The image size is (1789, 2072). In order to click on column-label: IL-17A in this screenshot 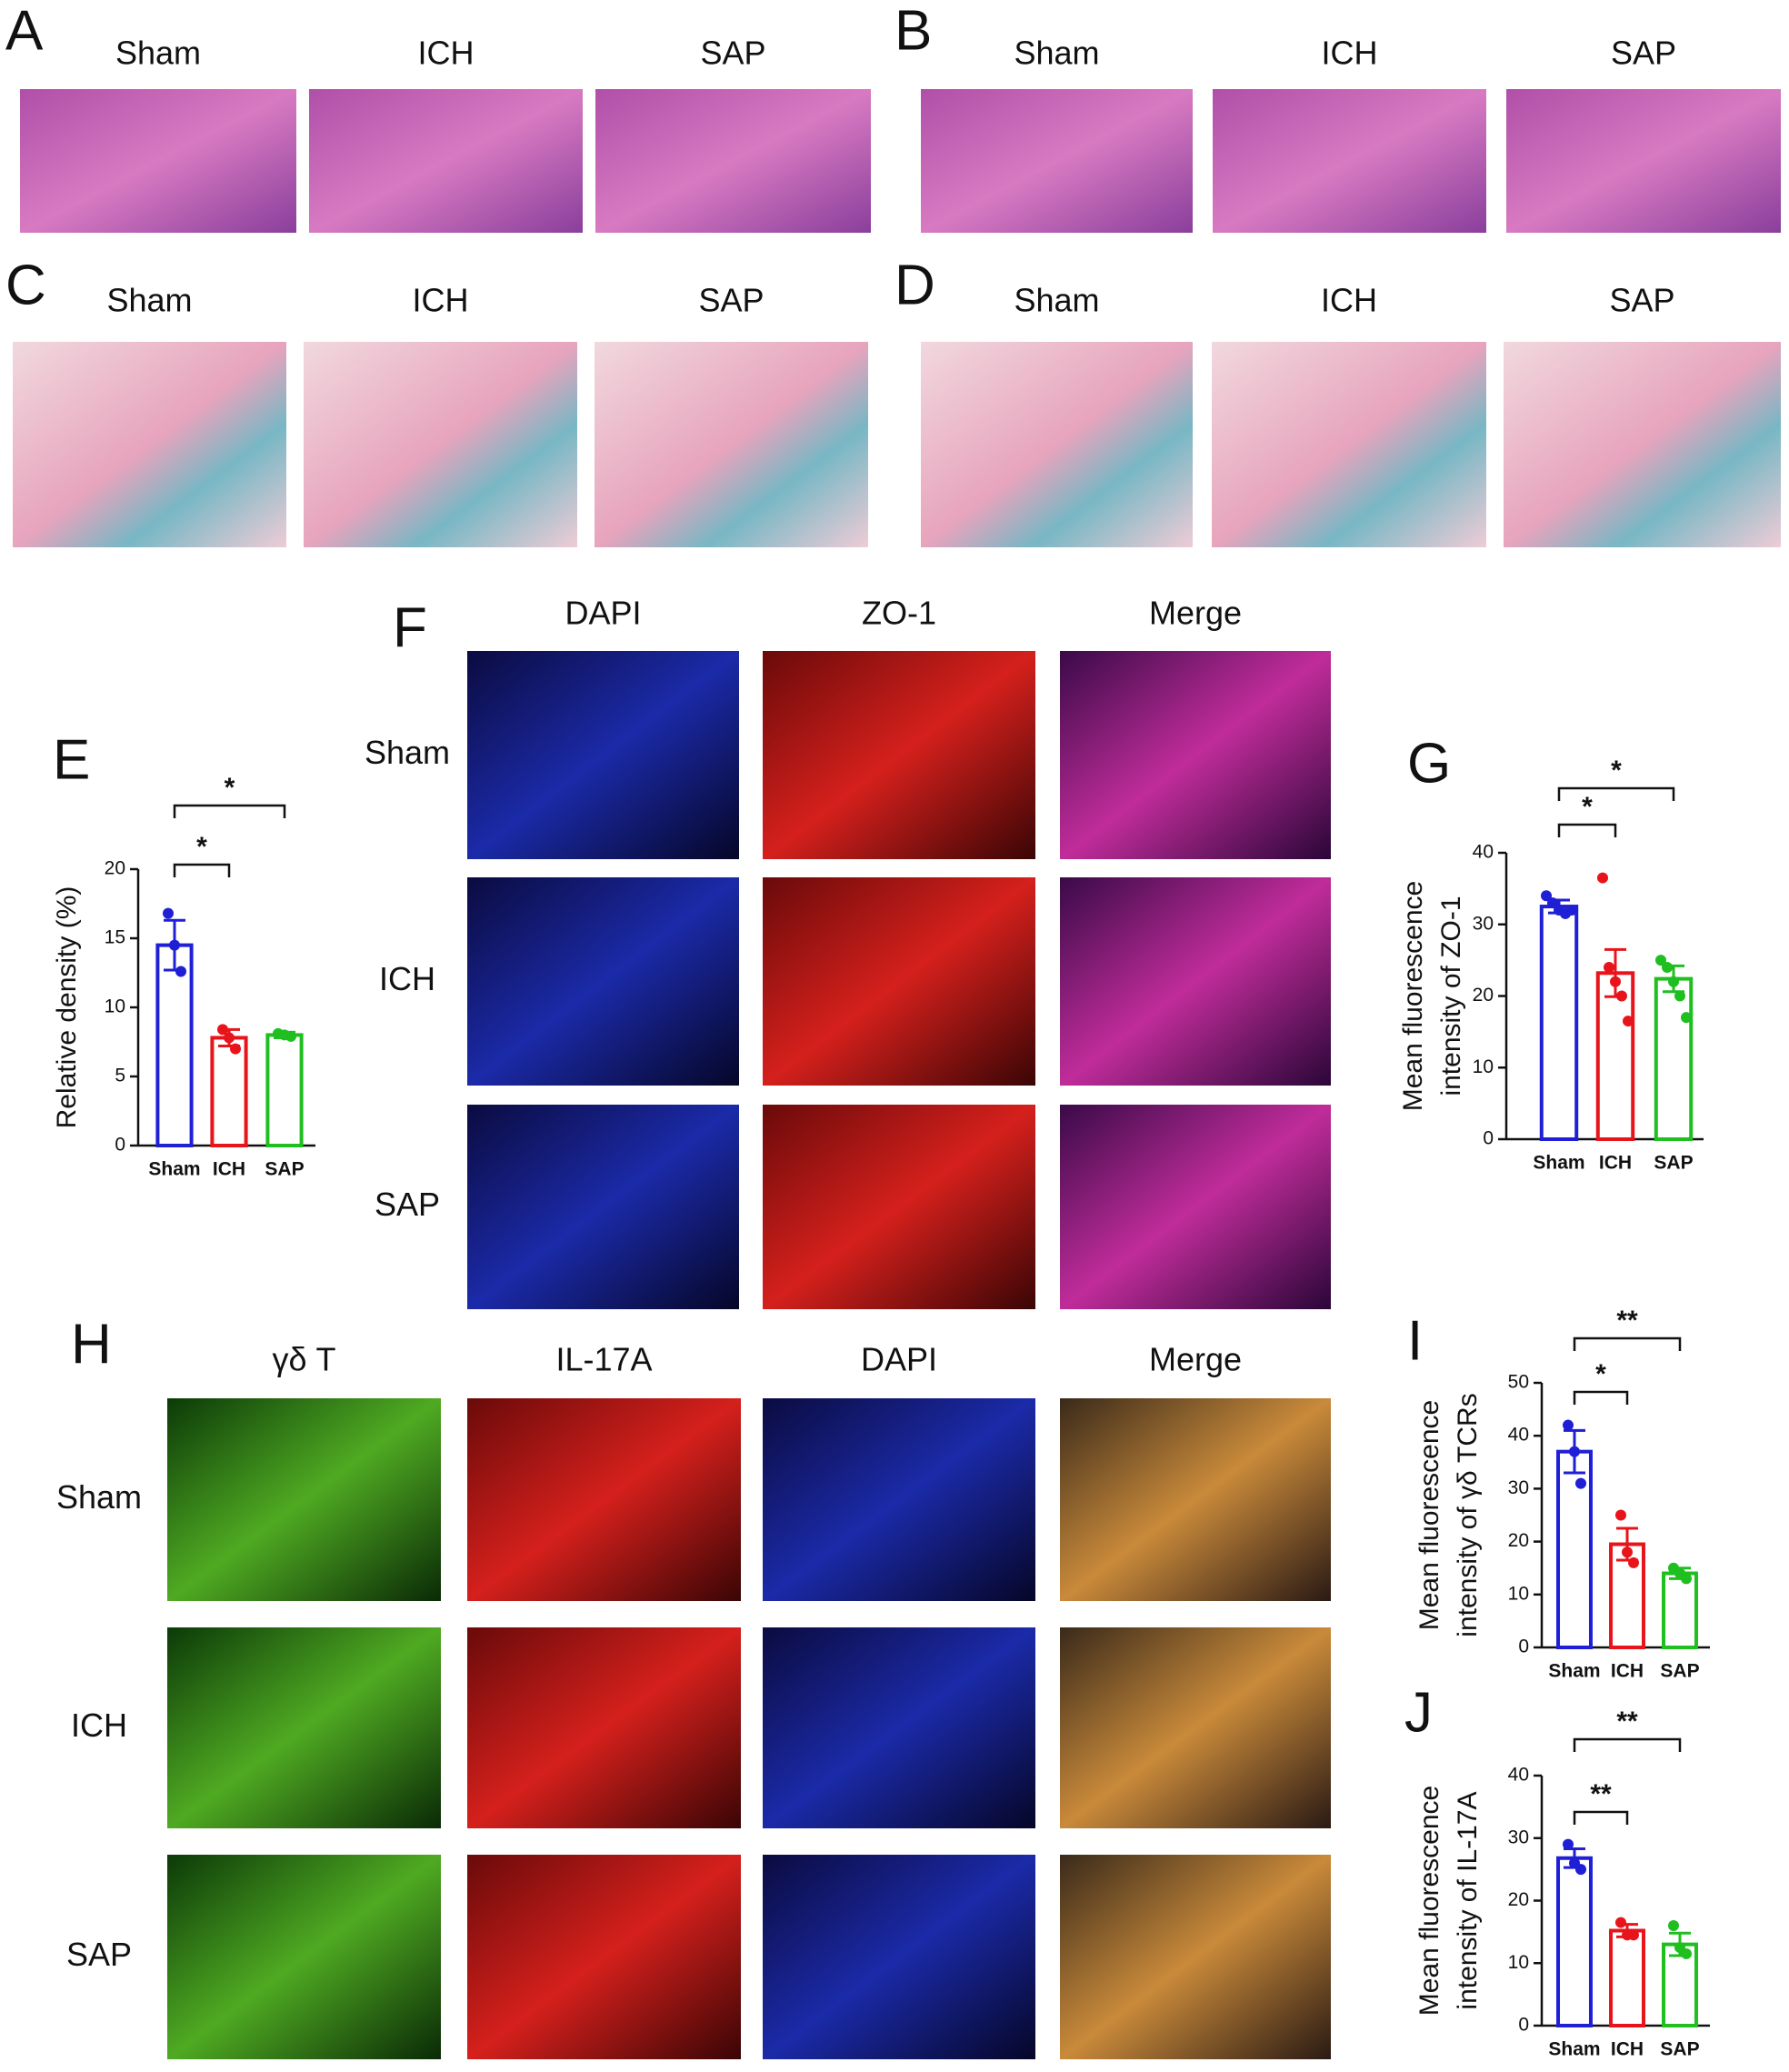, I will do `click(603, 1359)`.